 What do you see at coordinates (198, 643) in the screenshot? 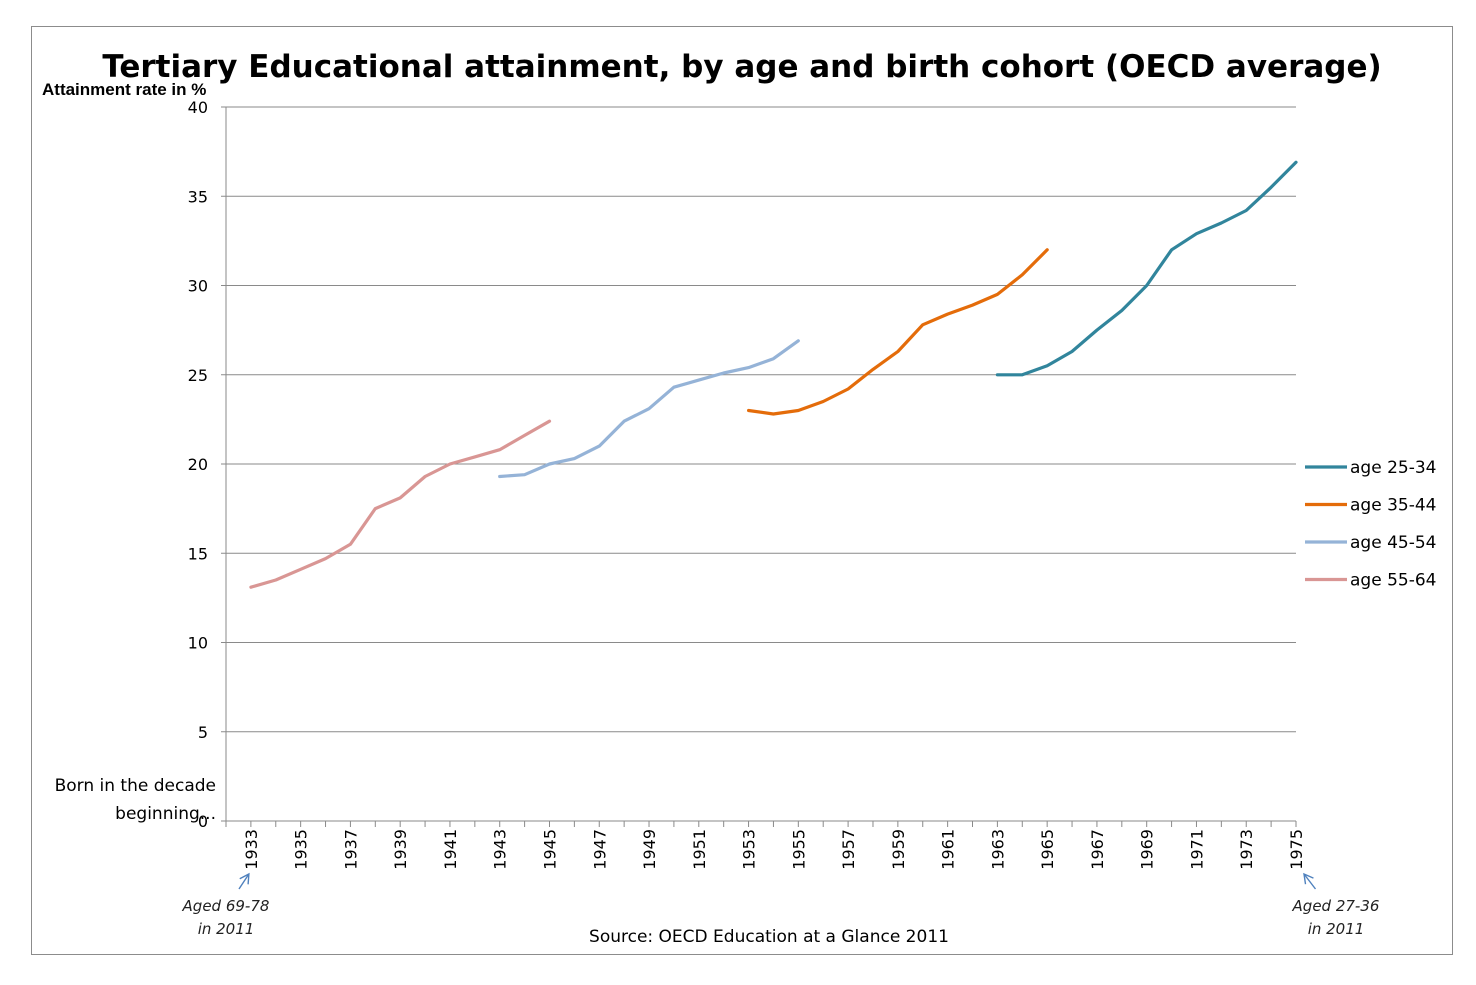
I see `y-tick-label: 10` at bounding box center [198, 643].